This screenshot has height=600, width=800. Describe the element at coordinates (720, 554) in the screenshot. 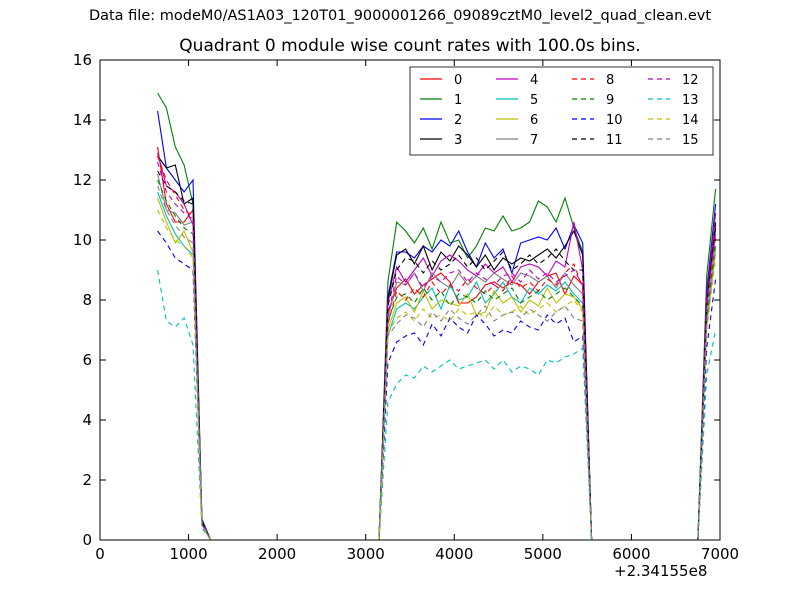

I see `x-tick-label: 7000` at that location.